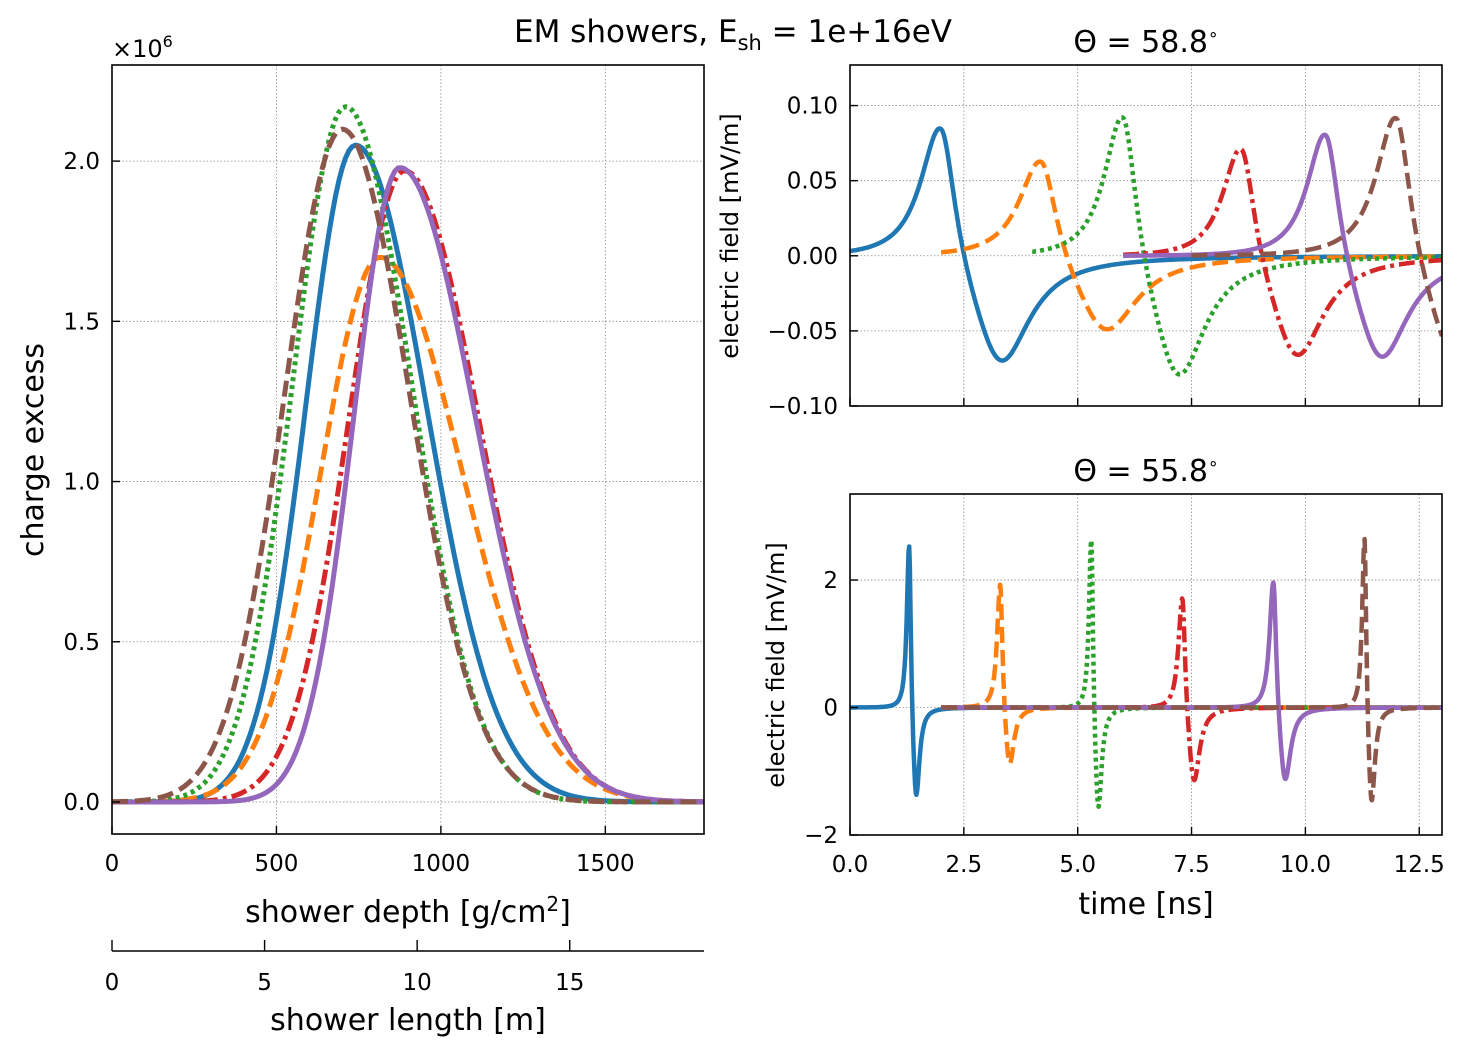 The image size is (1466, 1053). Describe the element at coordinates (112, 864) in the screenshot. I see `x-tick-label: 0` at that location.